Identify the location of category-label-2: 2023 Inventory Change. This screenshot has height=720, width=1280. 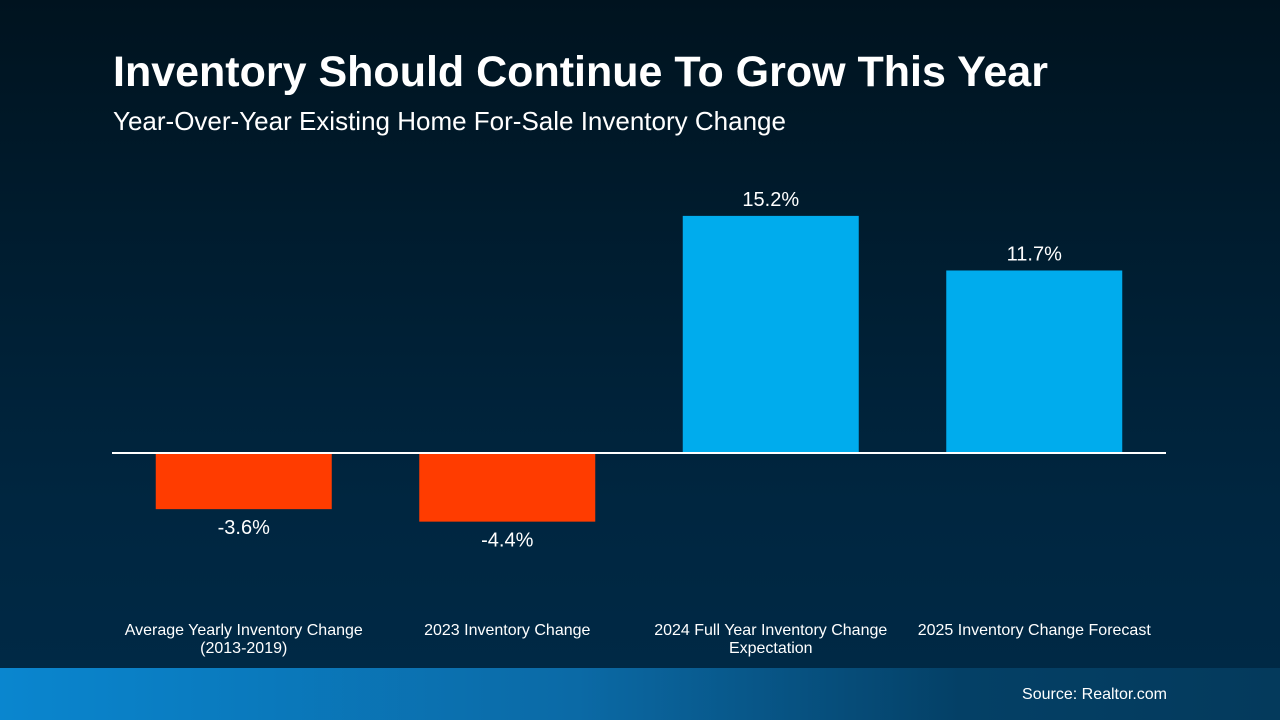
(507, 630).